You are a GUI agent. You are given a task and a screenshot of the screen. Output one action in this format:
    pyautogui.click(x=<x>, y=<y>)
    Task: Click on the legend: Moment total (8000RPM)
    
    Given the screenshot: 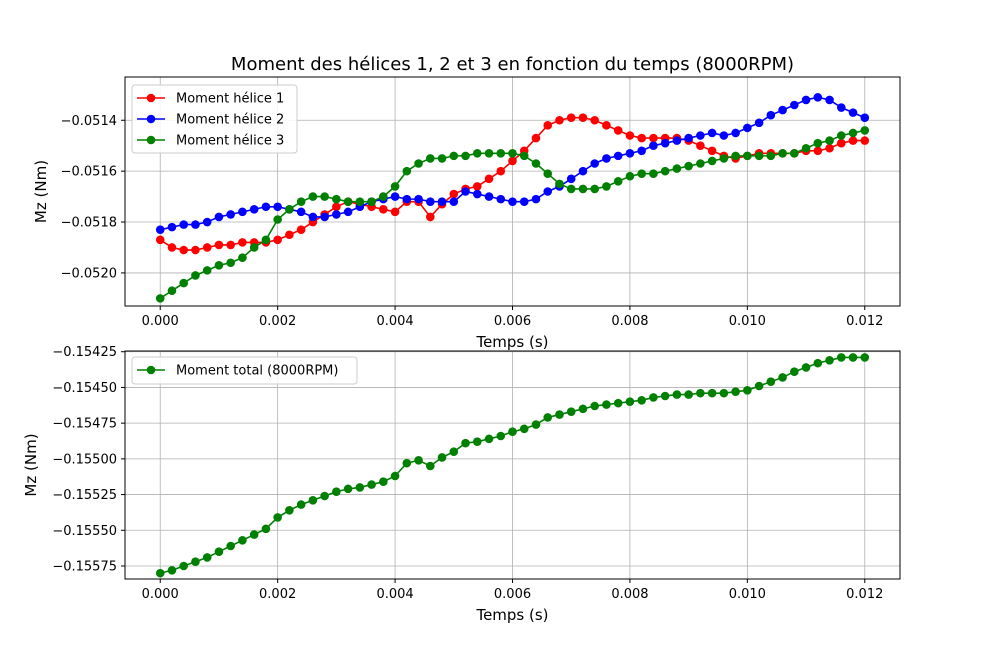 What is the action you would take?
    pyautogui.click(x=244, y=370)
    